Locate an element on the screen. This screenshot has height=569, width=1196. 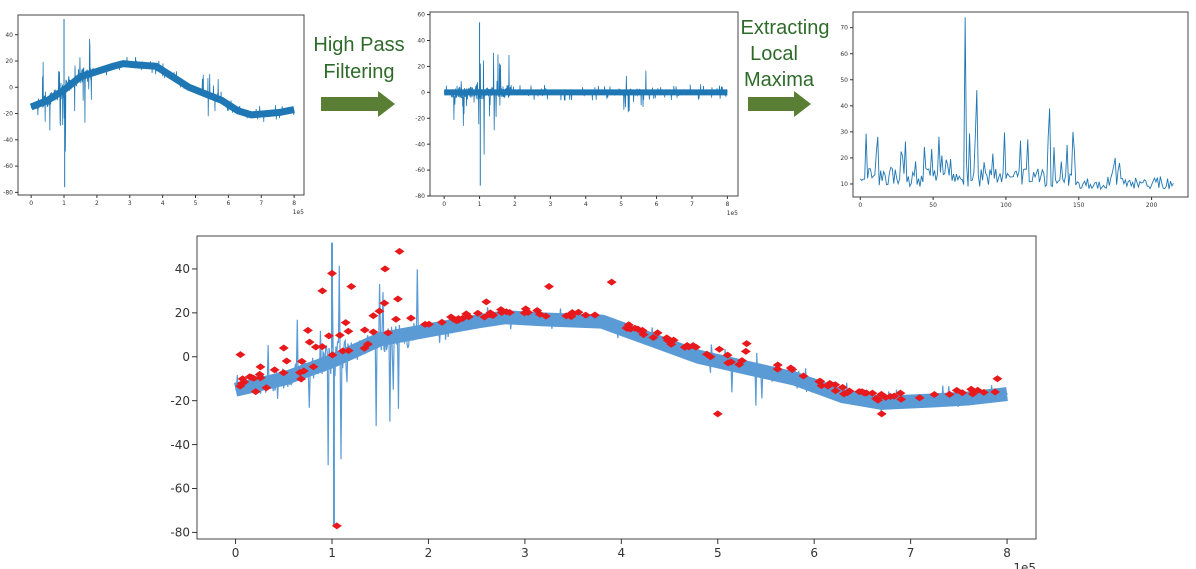
x-tick-label: 150 is located at coordinates (1079, 205).